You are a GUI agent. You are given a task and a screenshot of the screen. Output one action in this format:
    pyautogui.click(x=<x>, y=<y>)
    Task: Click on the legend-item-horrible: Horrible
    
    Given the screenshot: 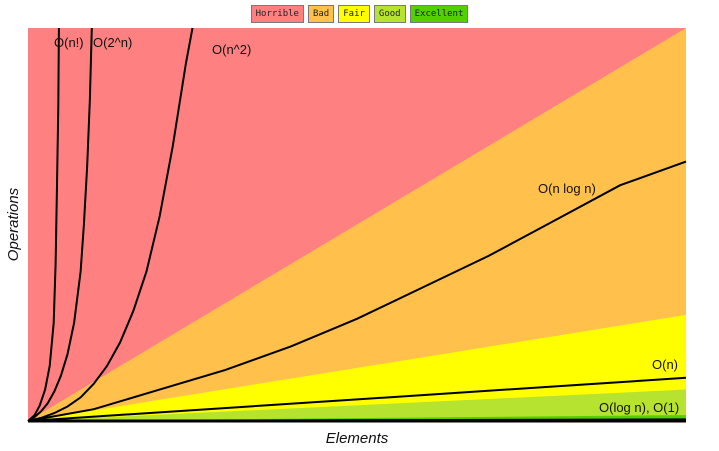 What is the action you would take?
    pyautogui.click(x=277, y=14)
    